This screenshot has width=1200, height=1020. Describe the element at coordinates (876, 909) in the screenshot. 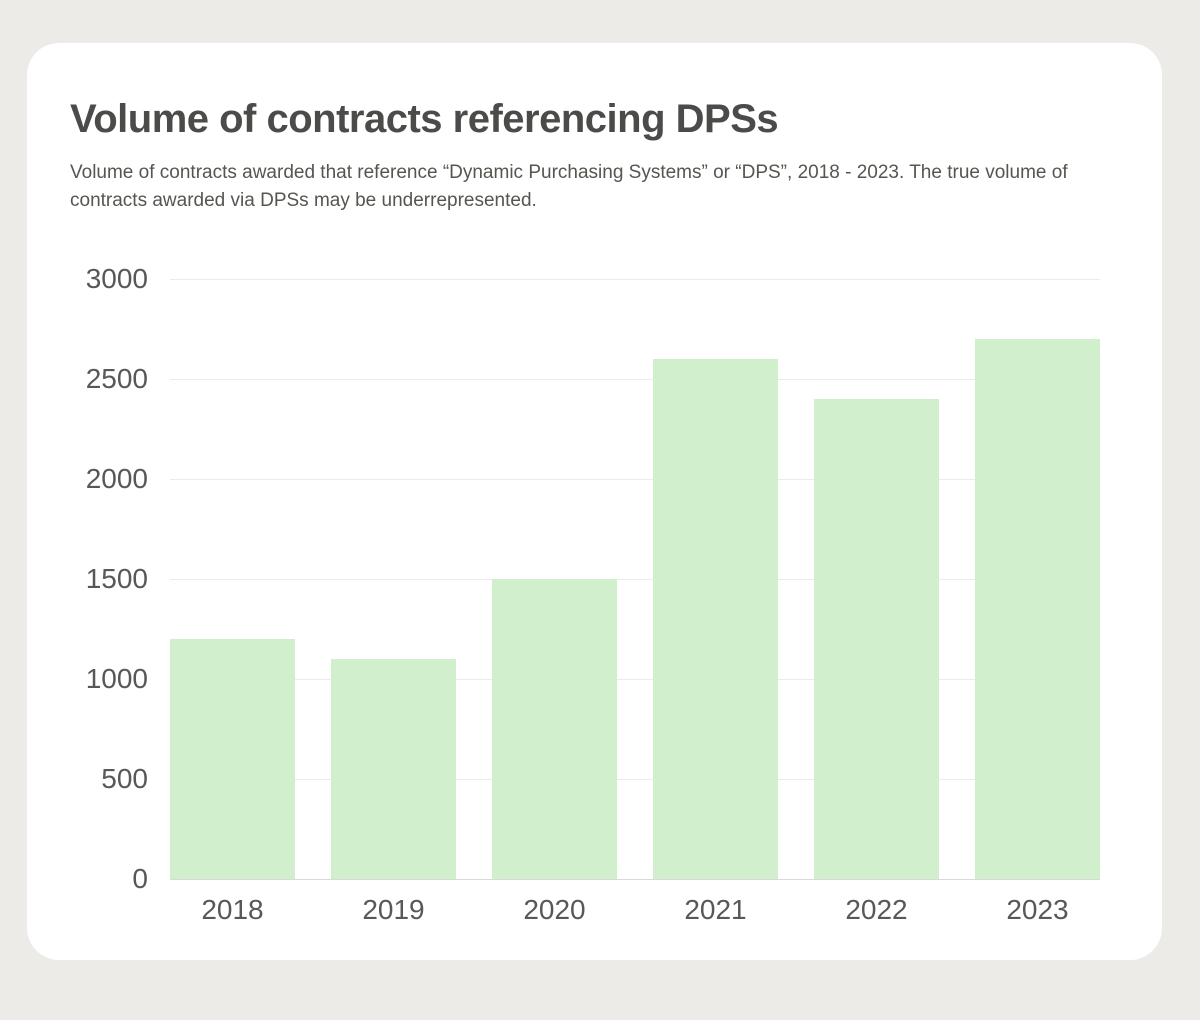

I see `x-axis-label: 2022` at that location.